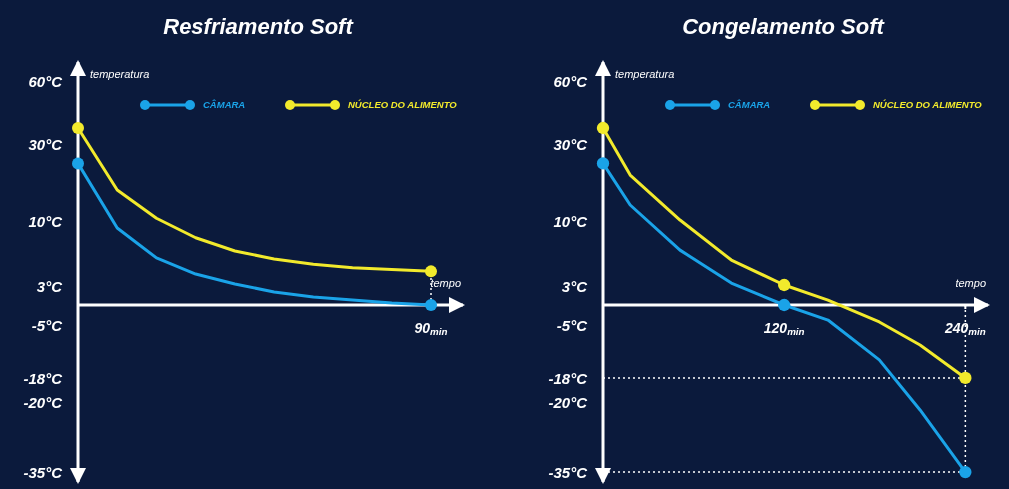  Describe the element at coordinates (964, 328) in the screenshot. I see `x-tick-label: 240$_{min}$` at that location.